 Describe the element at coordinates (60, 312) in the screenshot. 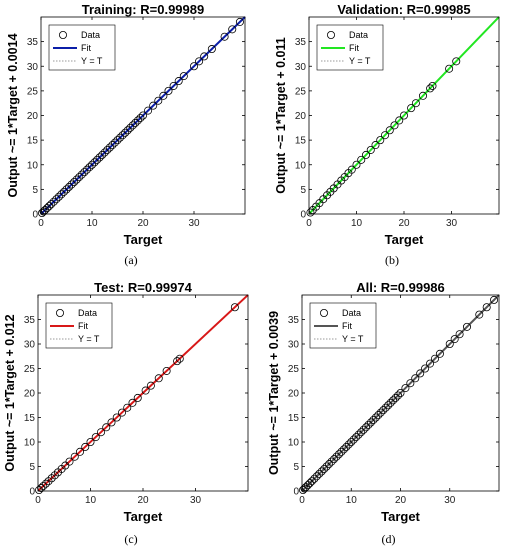

I see `legend-marker-data` at that location.